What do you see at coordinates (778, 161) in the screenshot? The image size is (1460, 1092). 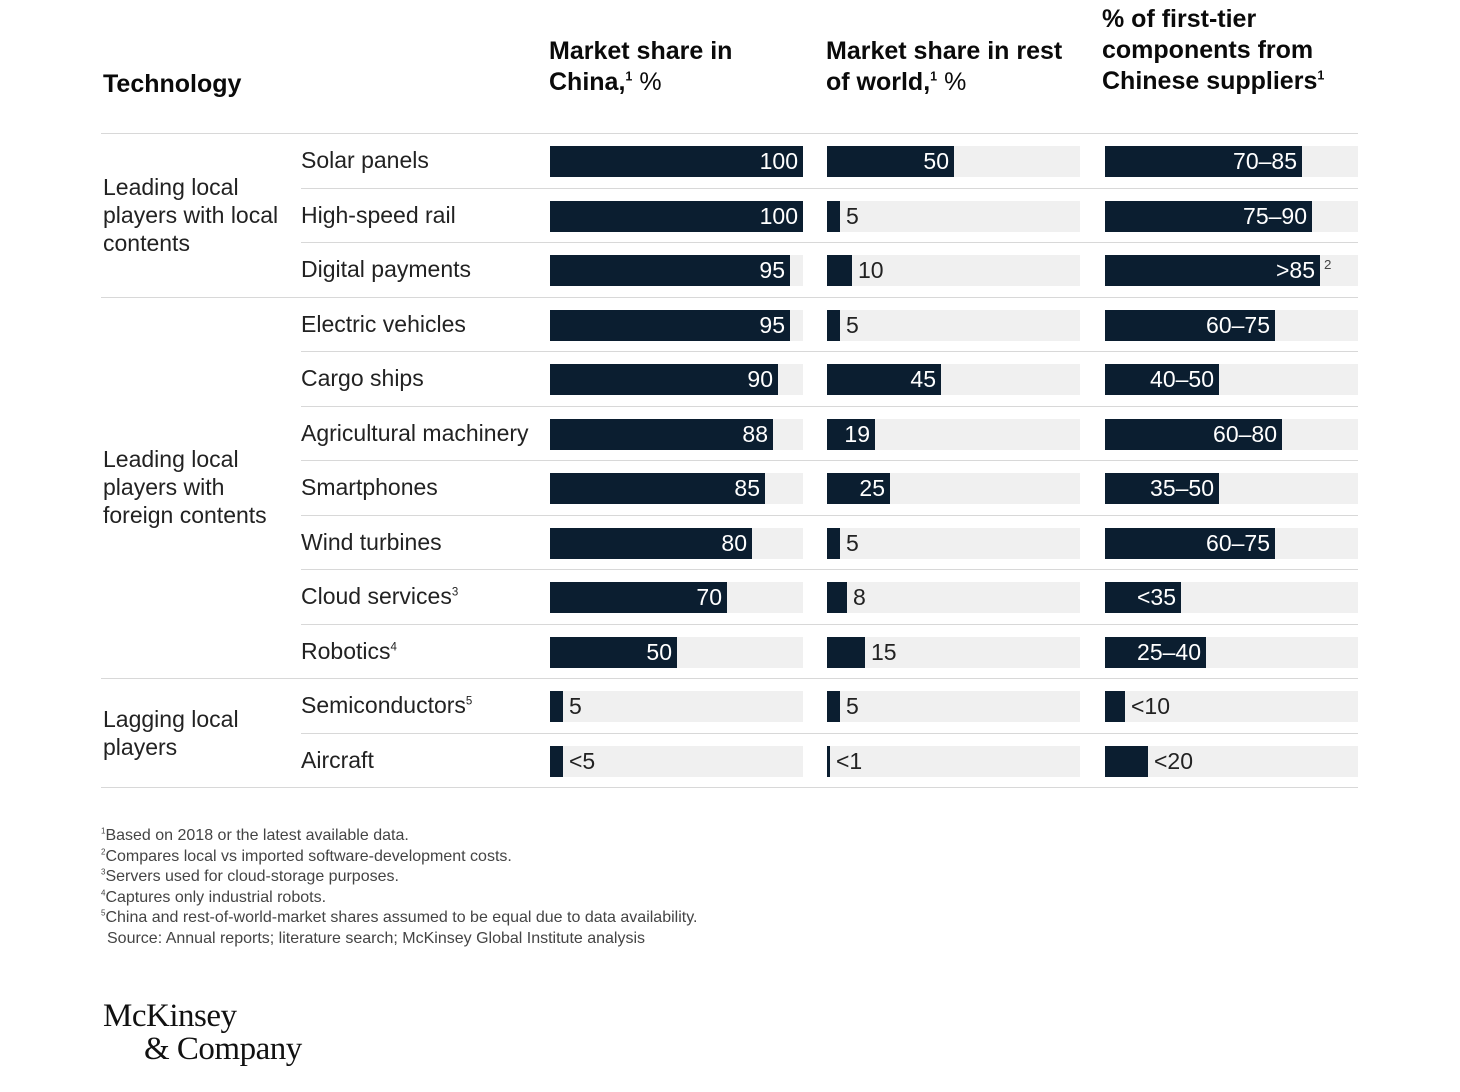 I see `value-text: 100` at bounding box center [778, 161].